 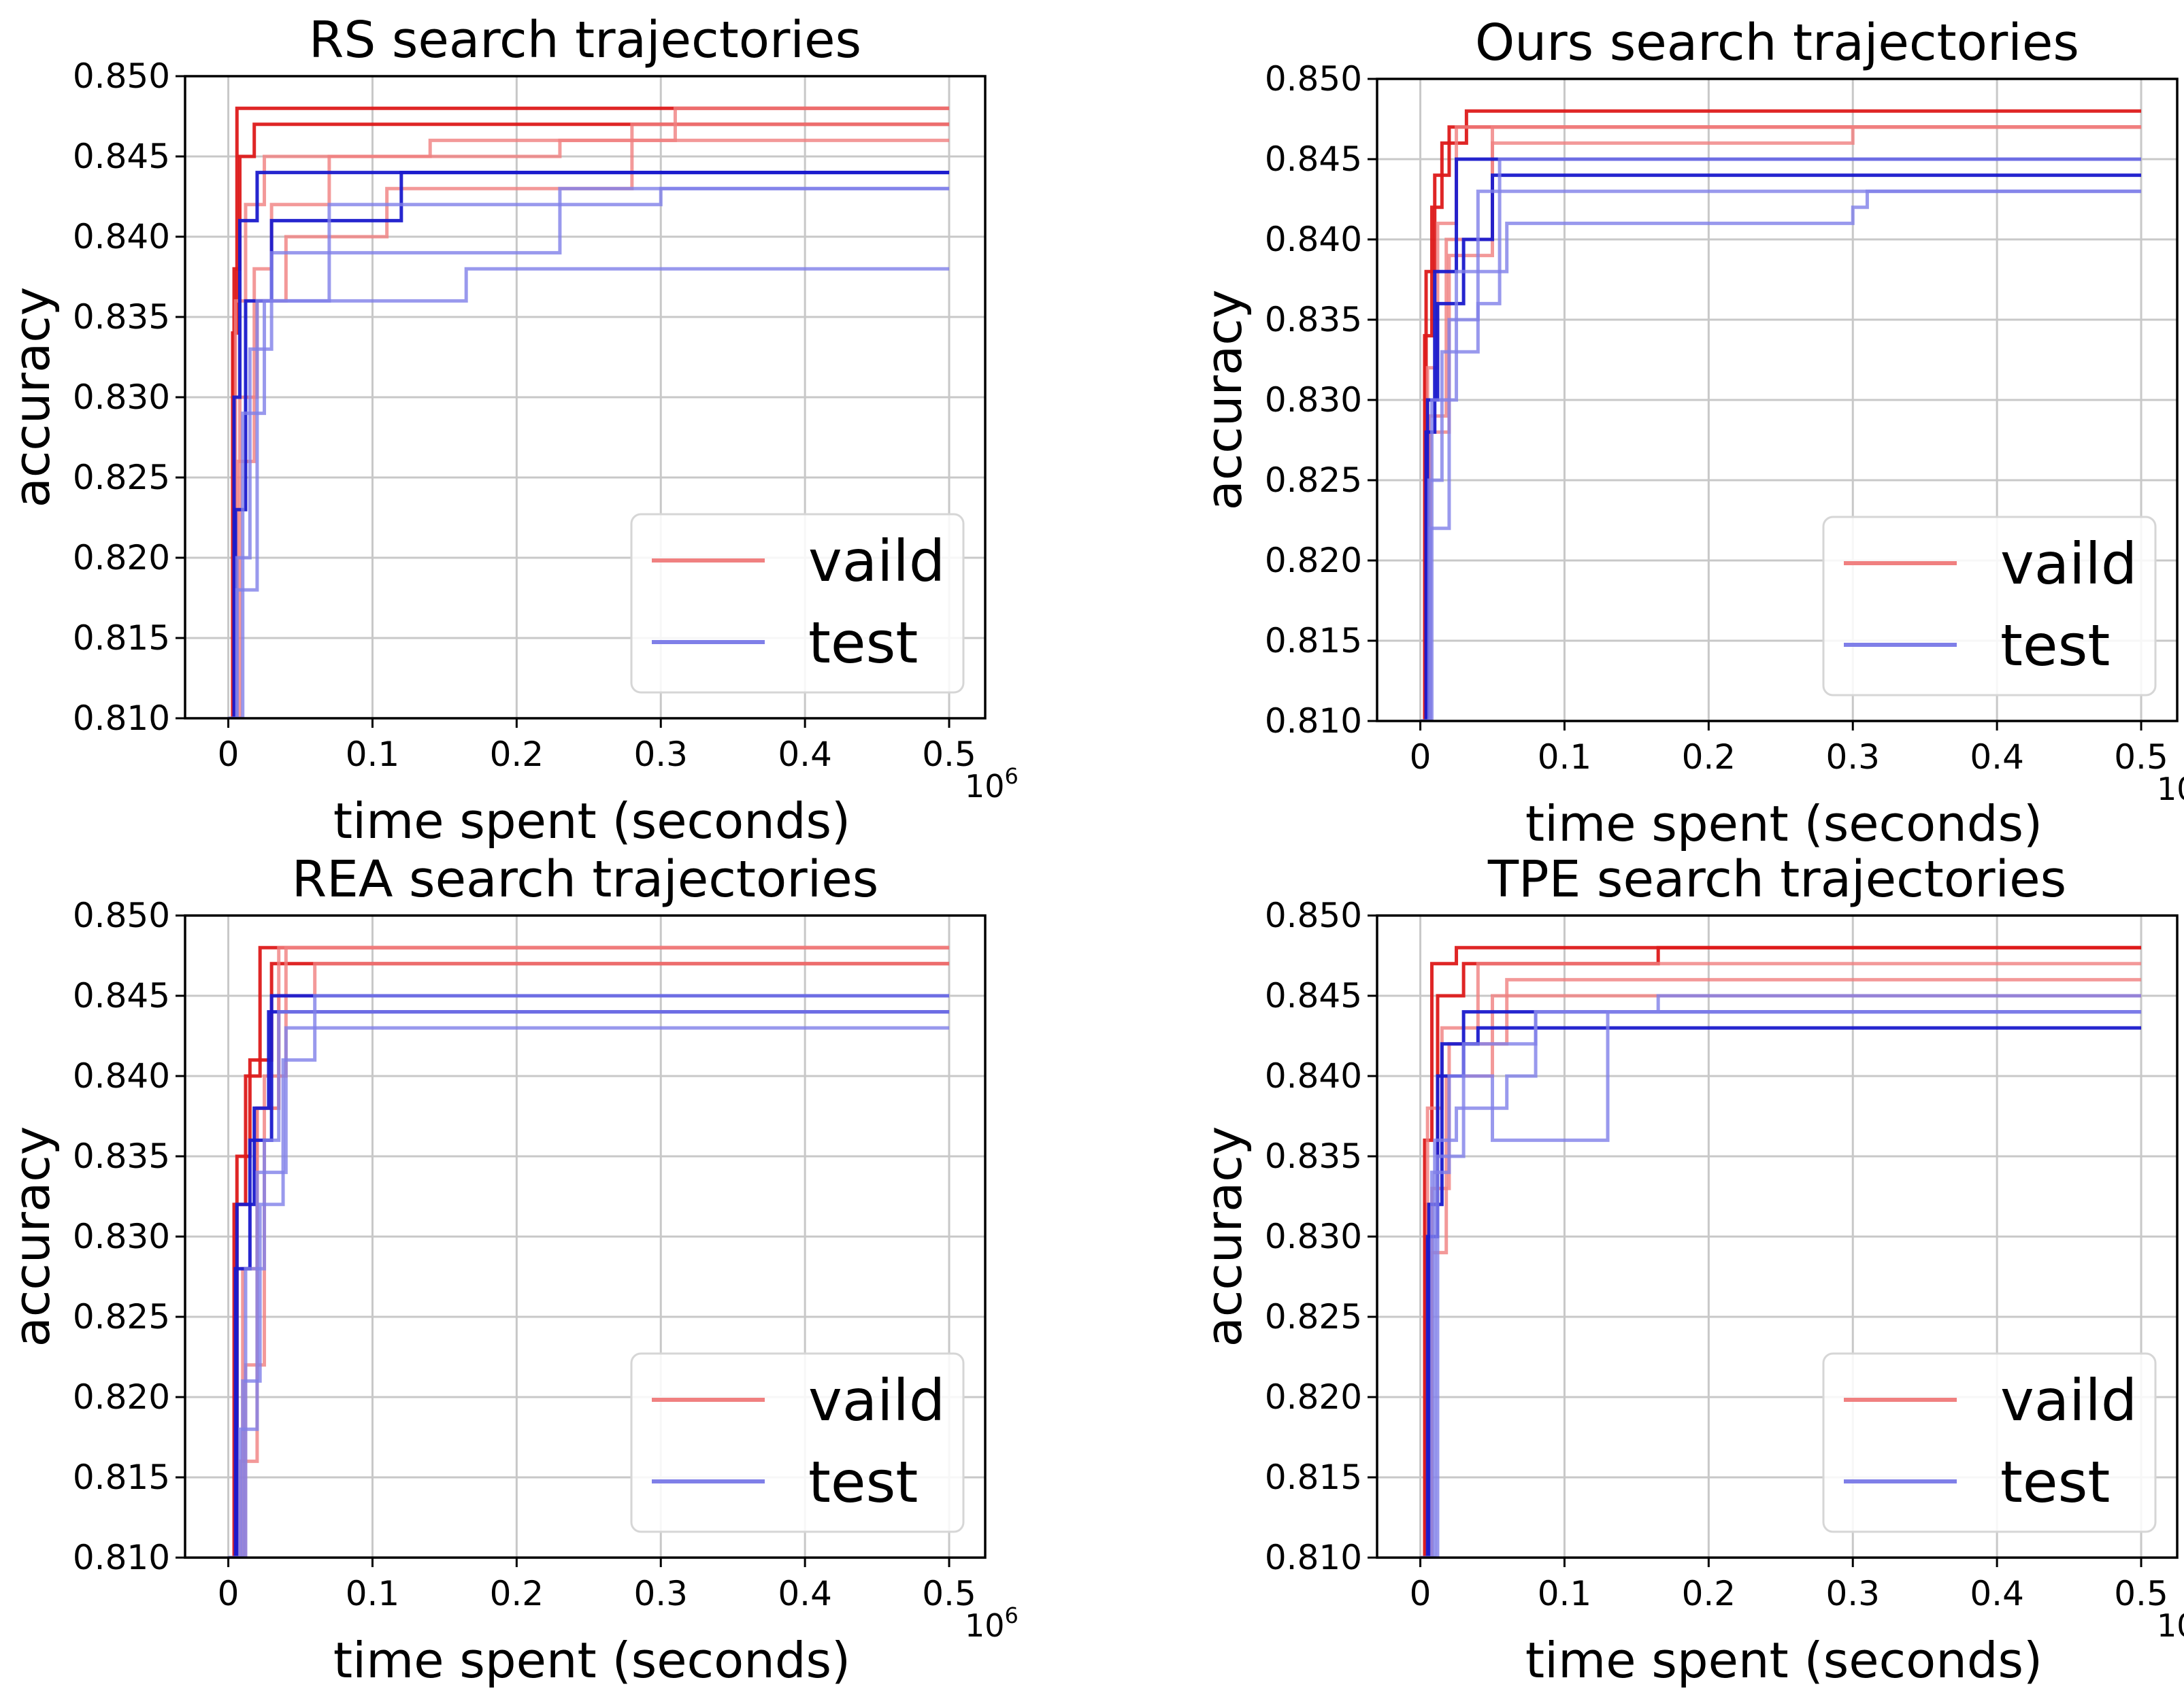 What do you see at coordinates (585, 40) in the screenshot?
I see `chart-title: RS search trajectories` at bounding box center [585, 40].